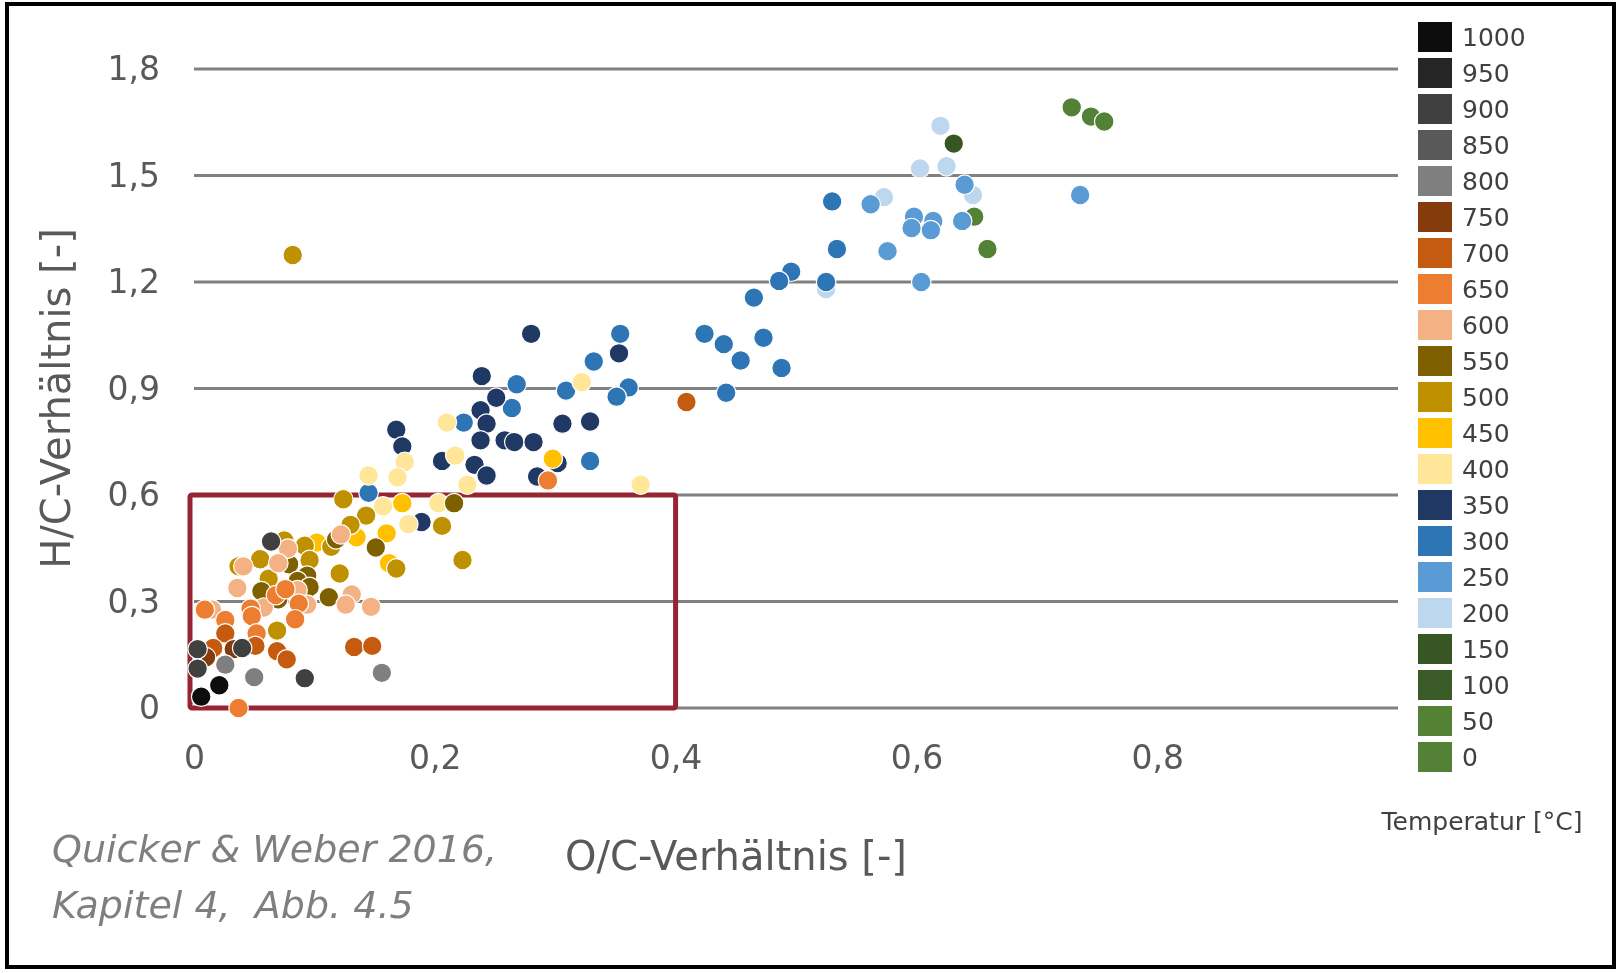 Image resolution: width=1621 pixels, height=973 pixels. Describe the element at coordinates (1486, 73) in the screenshot. I see `legend-label: 950` at that location.